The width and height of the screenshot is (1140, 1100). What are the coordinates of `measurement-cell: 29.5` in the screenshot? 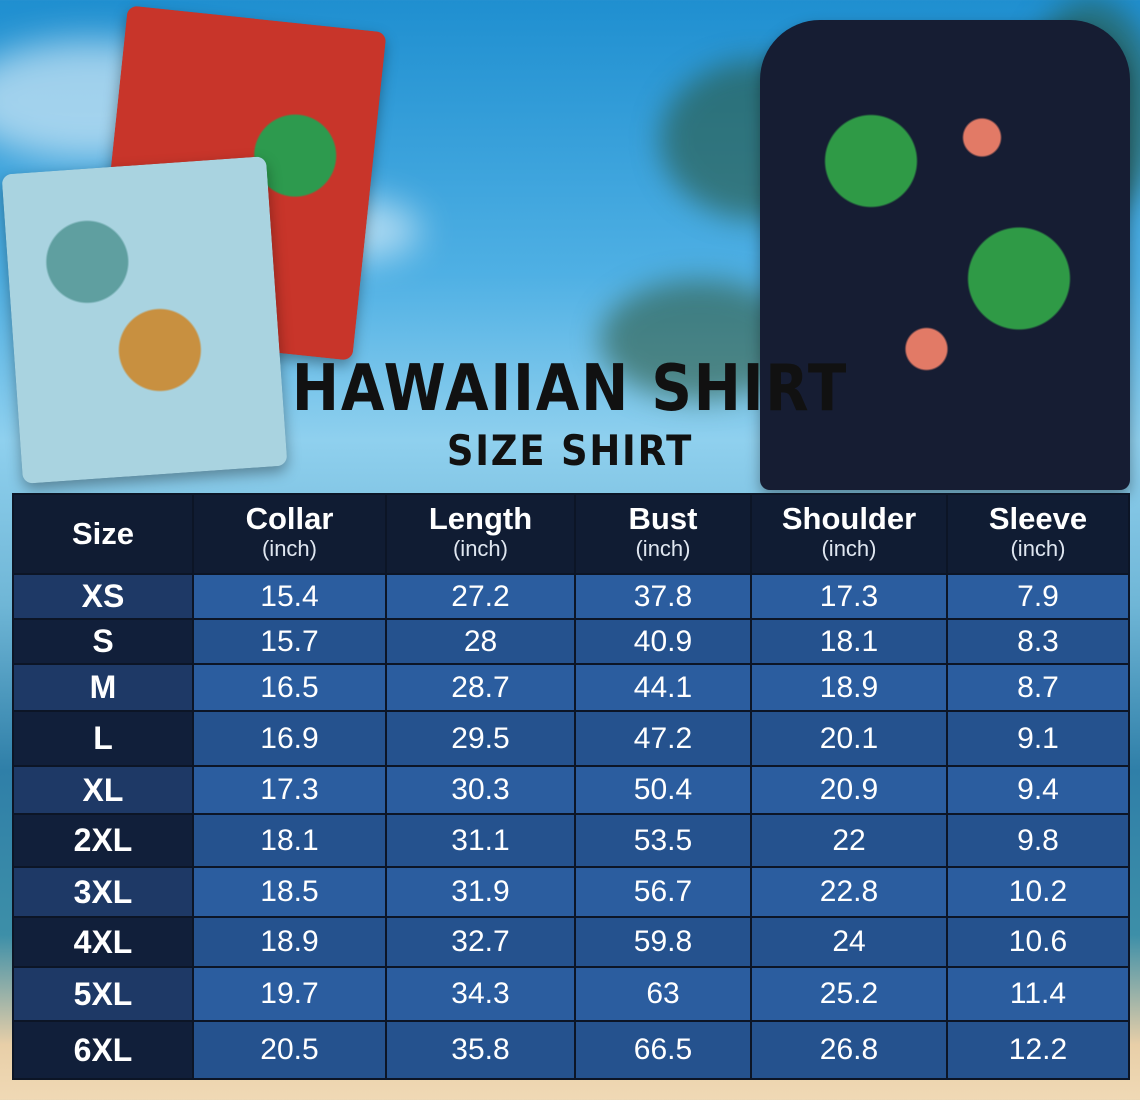 It's located at (480, 738).